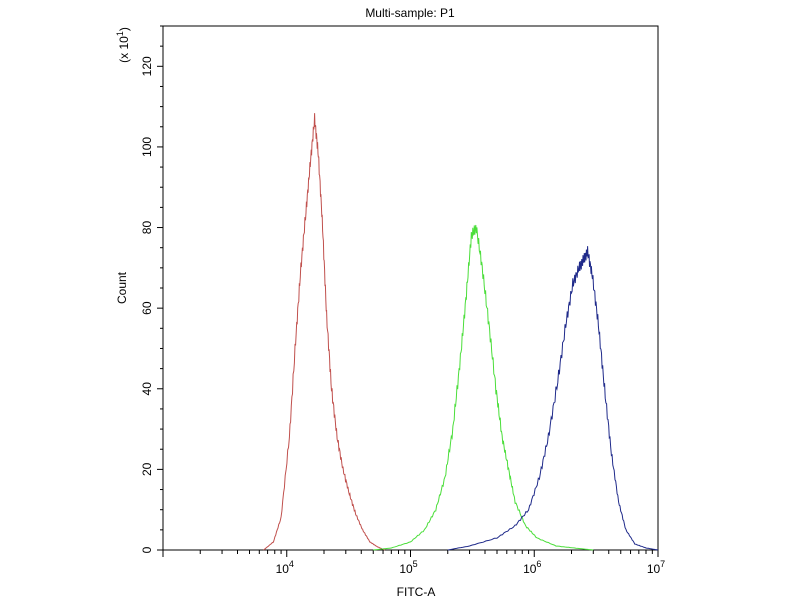 The image size is (800, 600). I want to click on y-axis: 0 20 40 60 80 100 120, so click(151, 289).